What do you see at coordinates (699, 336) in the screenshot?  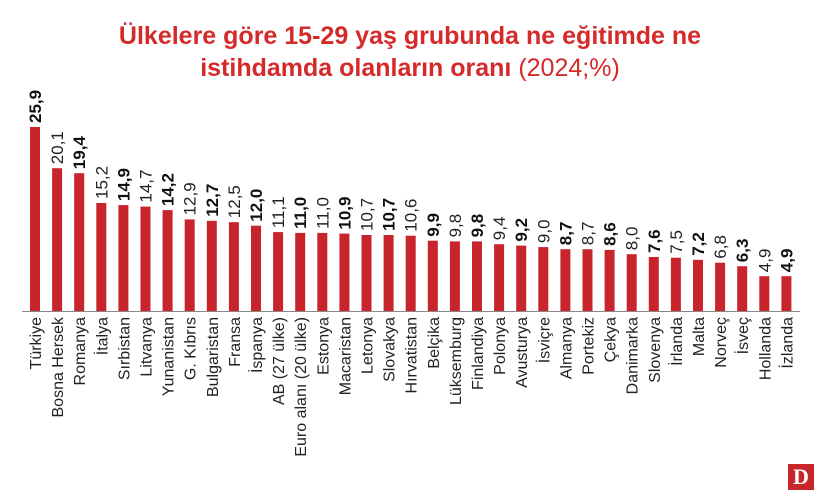 I see `category-label: Malta` at bounding box center [699, 336].